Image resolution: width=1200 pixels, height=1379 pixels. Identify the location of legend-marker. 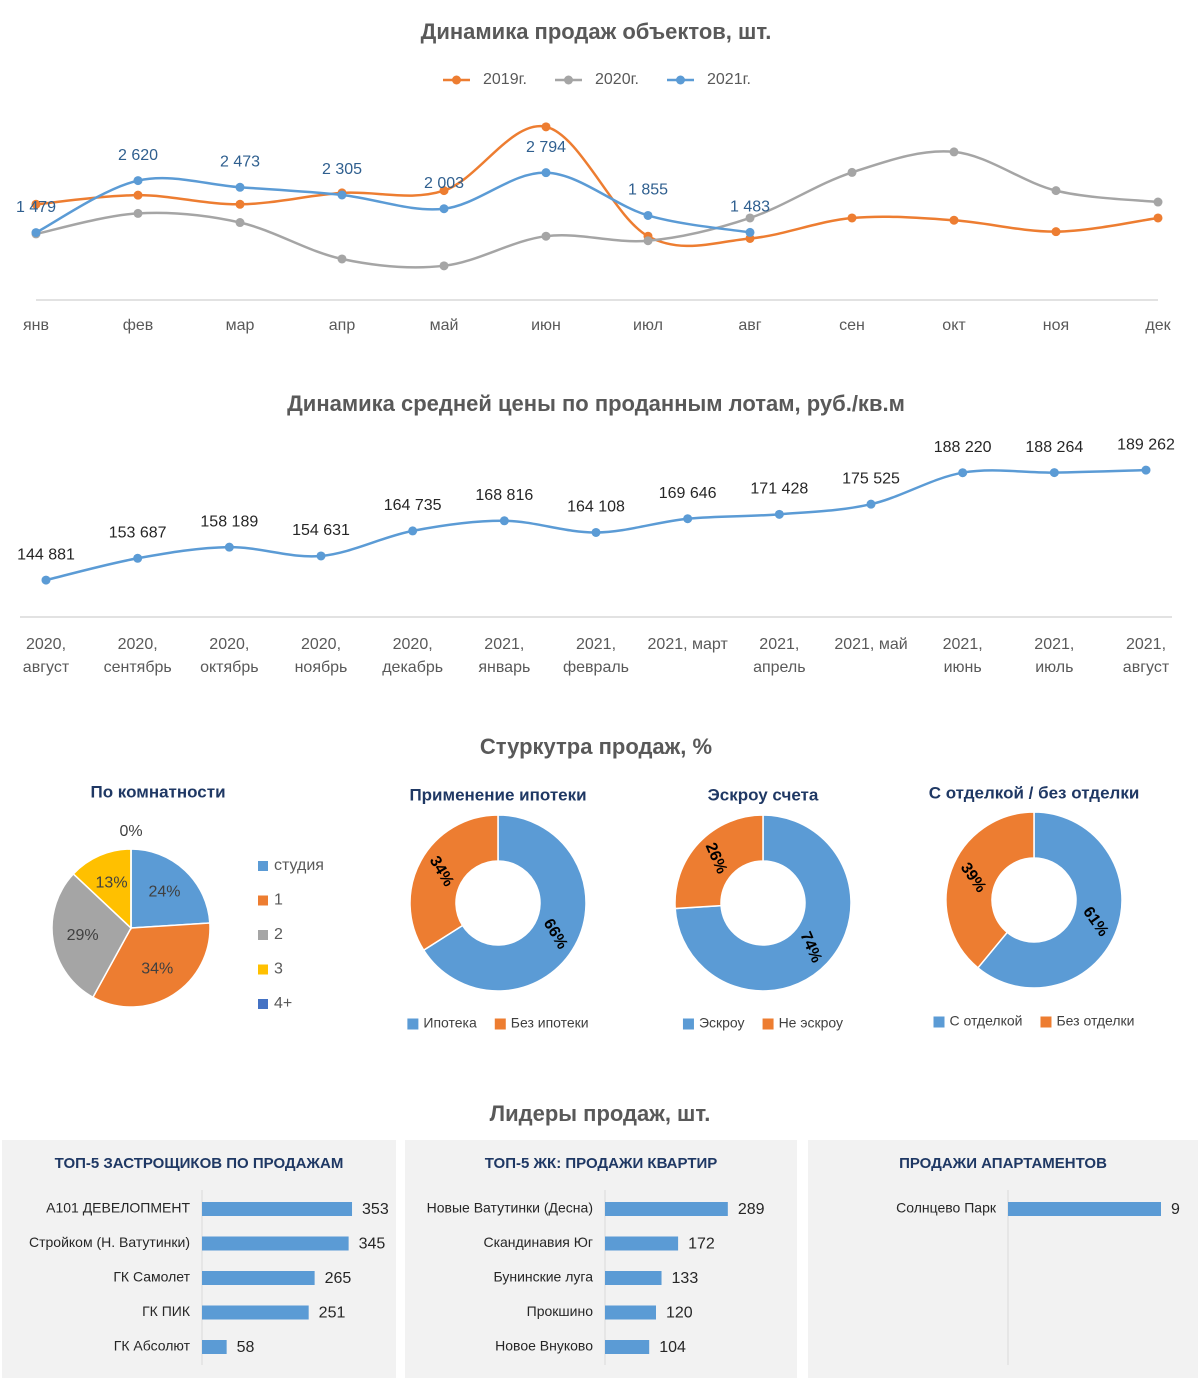
(456, 80).